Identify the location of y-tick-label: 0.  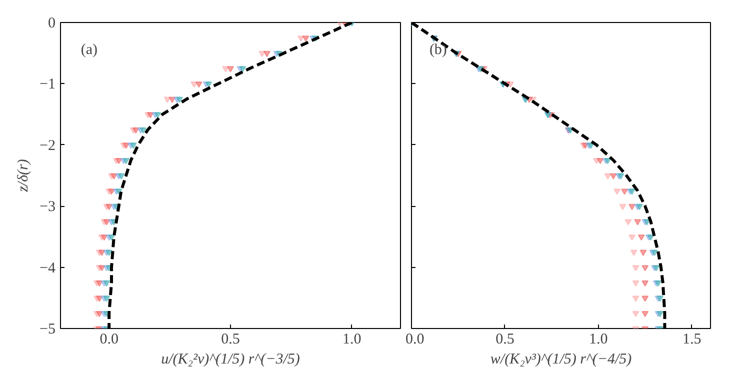
(52, 24).